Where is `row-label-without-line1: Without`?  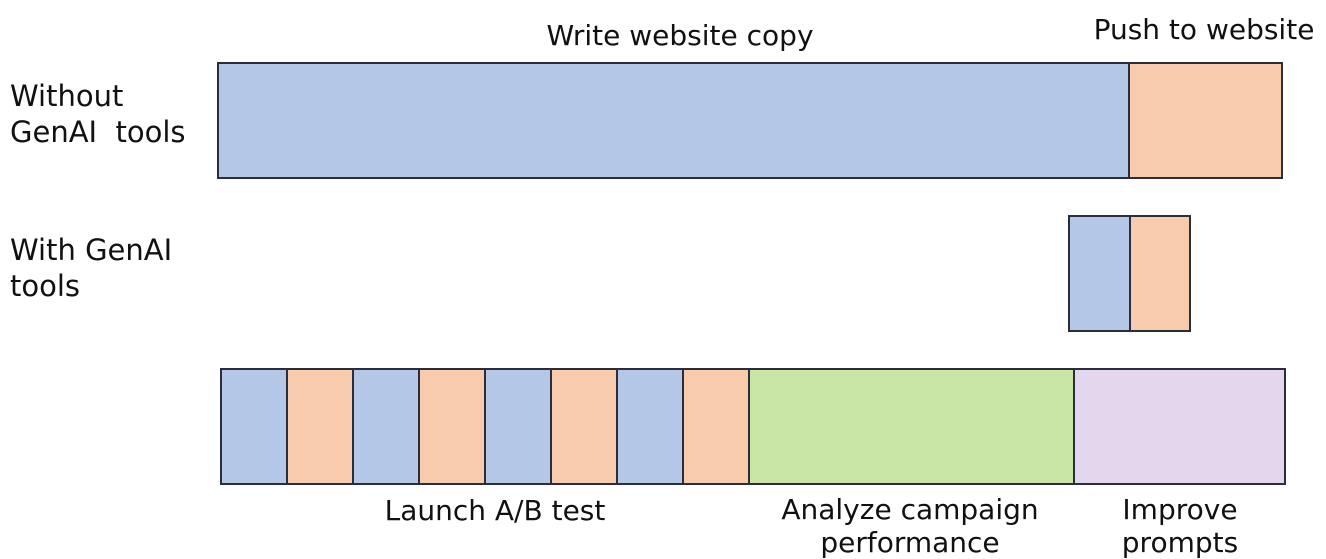 row-label-without-line1: Without is located at coordinates (67, 96).